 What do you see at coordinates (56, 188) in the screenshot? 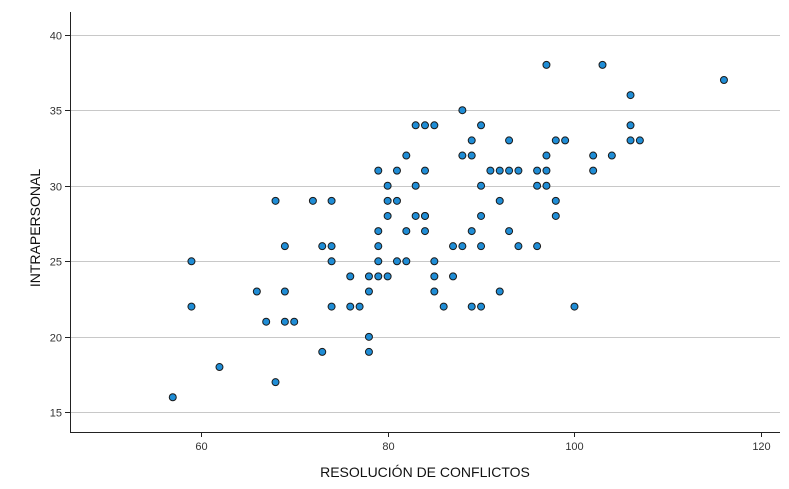
I see `y-tick-label: 30` at bounding box center [56, 188].